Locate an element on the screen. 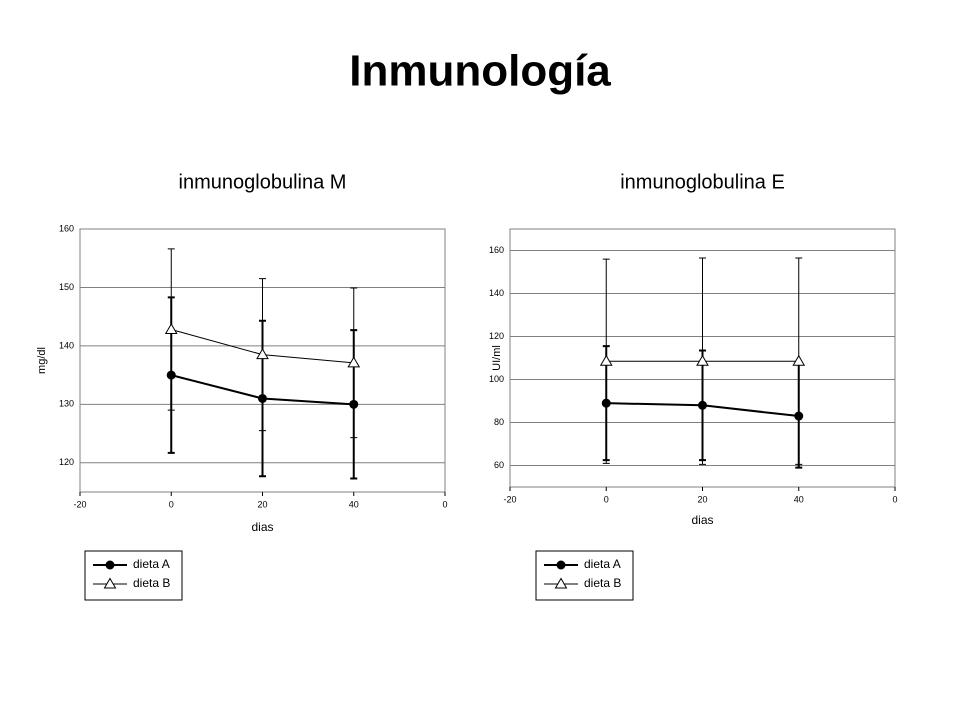  y-tick-label: 60 is located at coordinates (499, 465).